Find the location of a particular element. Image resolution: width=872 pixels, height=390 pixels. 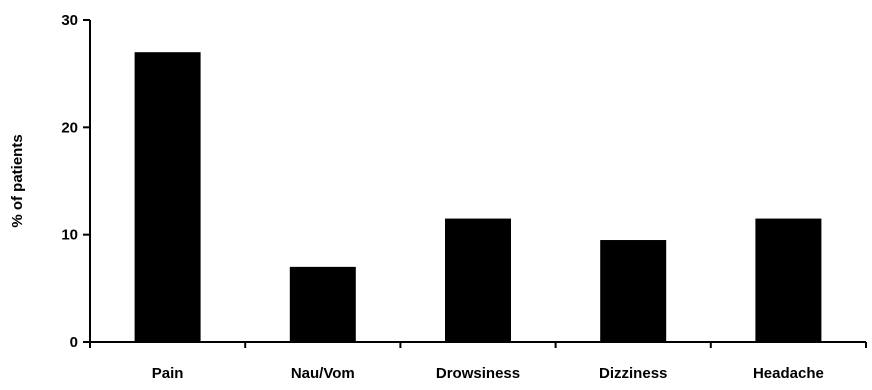

x-category-label: Pain is located at coordinates (168, 373).